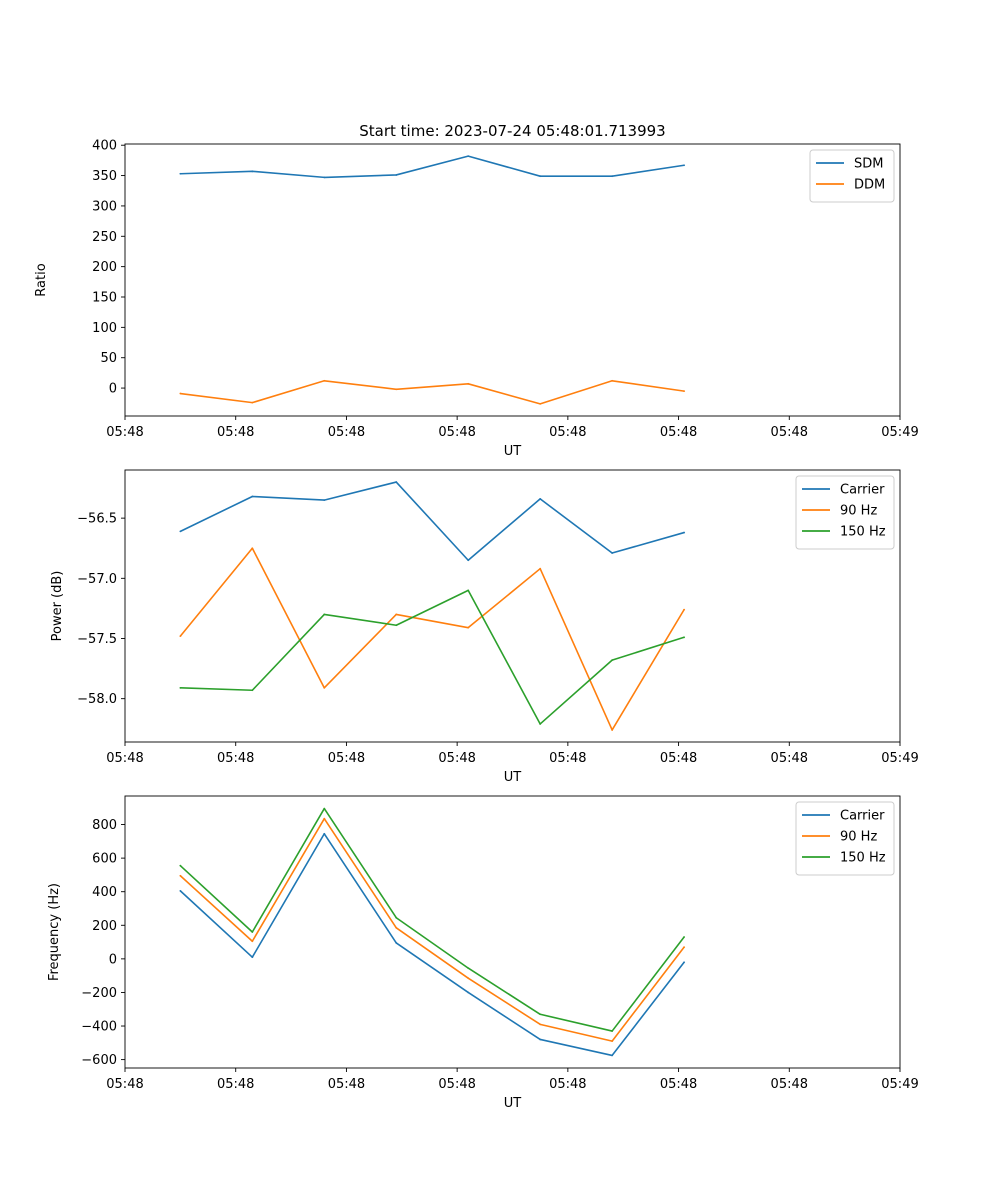 Image resolution: width=1000 pixels, height=1200 pixels. I want to click on y-tick-label: −57.5, so click(97, 639).